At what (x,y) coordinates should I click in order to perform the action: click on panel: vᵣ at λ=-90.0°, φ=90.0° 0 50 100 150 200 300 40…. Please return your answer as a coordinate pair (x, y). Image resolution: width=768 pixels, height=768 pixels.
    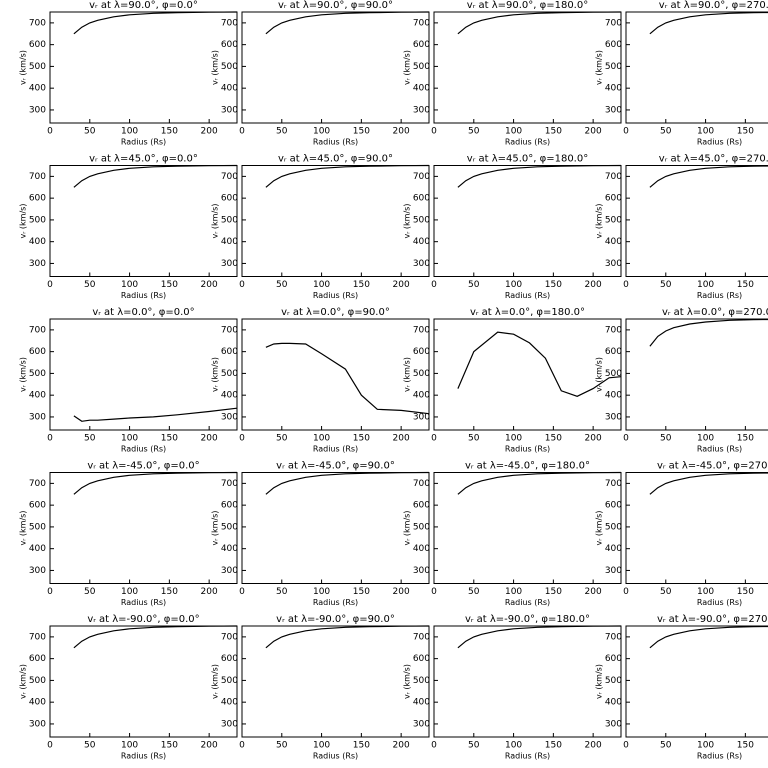
    Looking at the image, I should click on (320, 687).